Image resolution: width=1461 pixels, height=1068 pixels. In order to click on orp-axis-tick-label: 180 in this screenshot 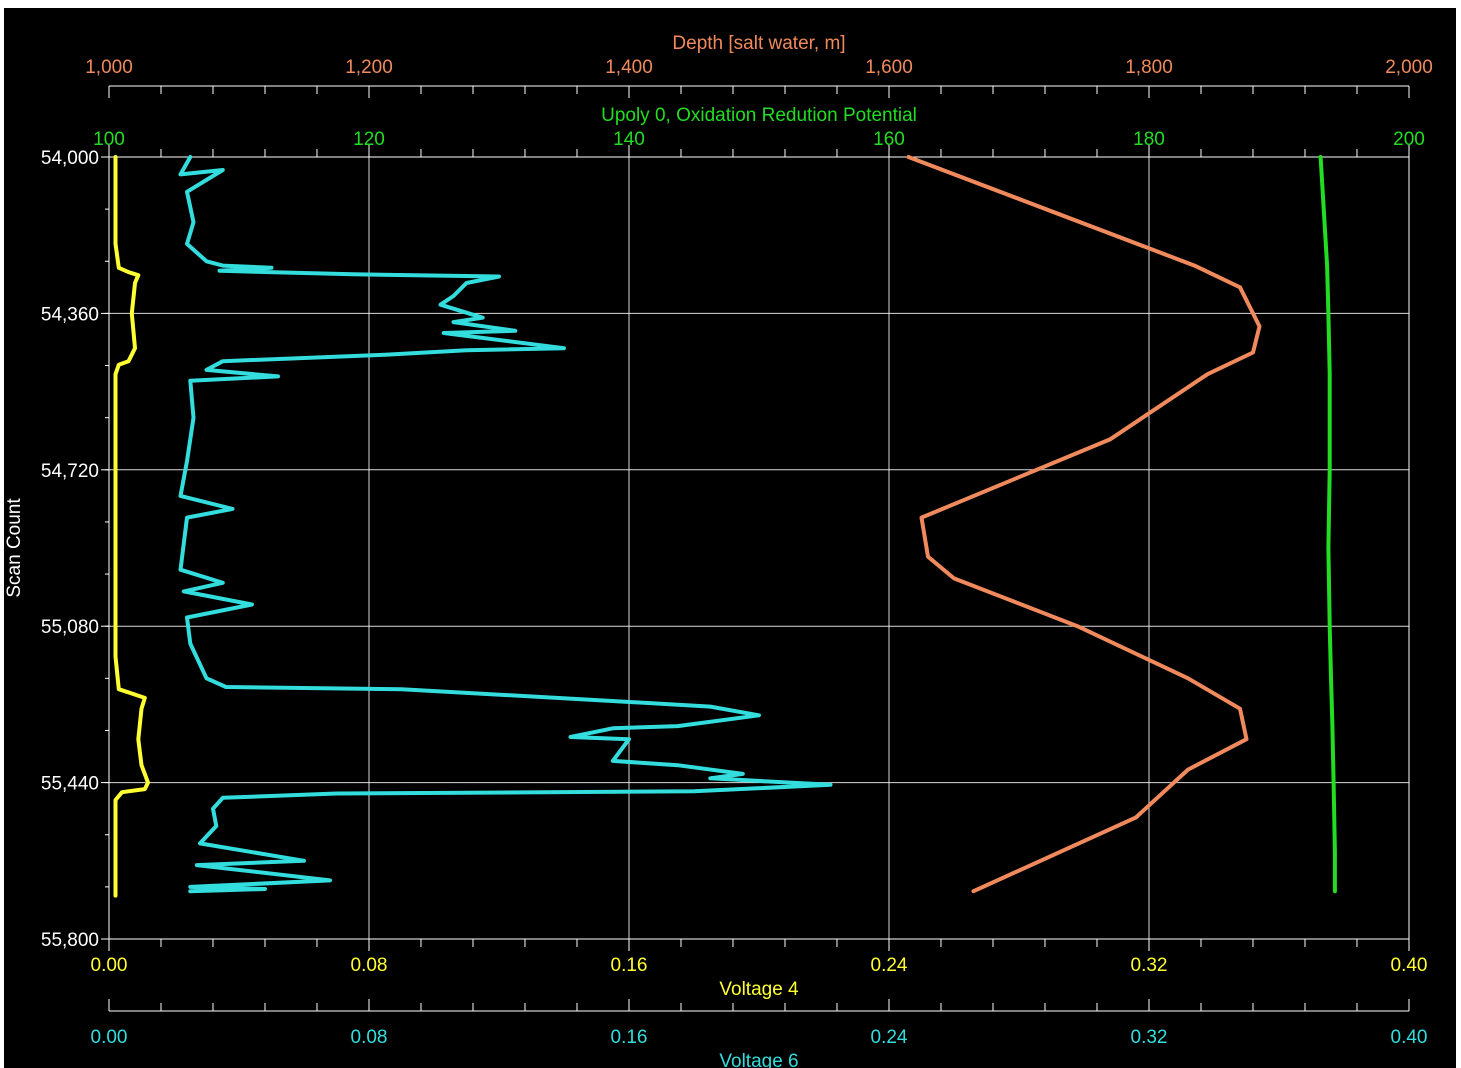, I will do `click(1149, 139)`.